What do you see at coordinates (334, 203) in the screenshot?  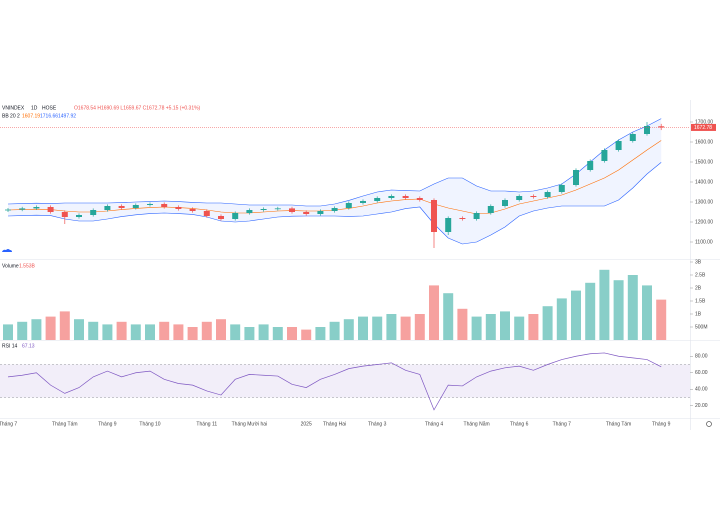 I see `bb-line` at bounding box center [334, 203].